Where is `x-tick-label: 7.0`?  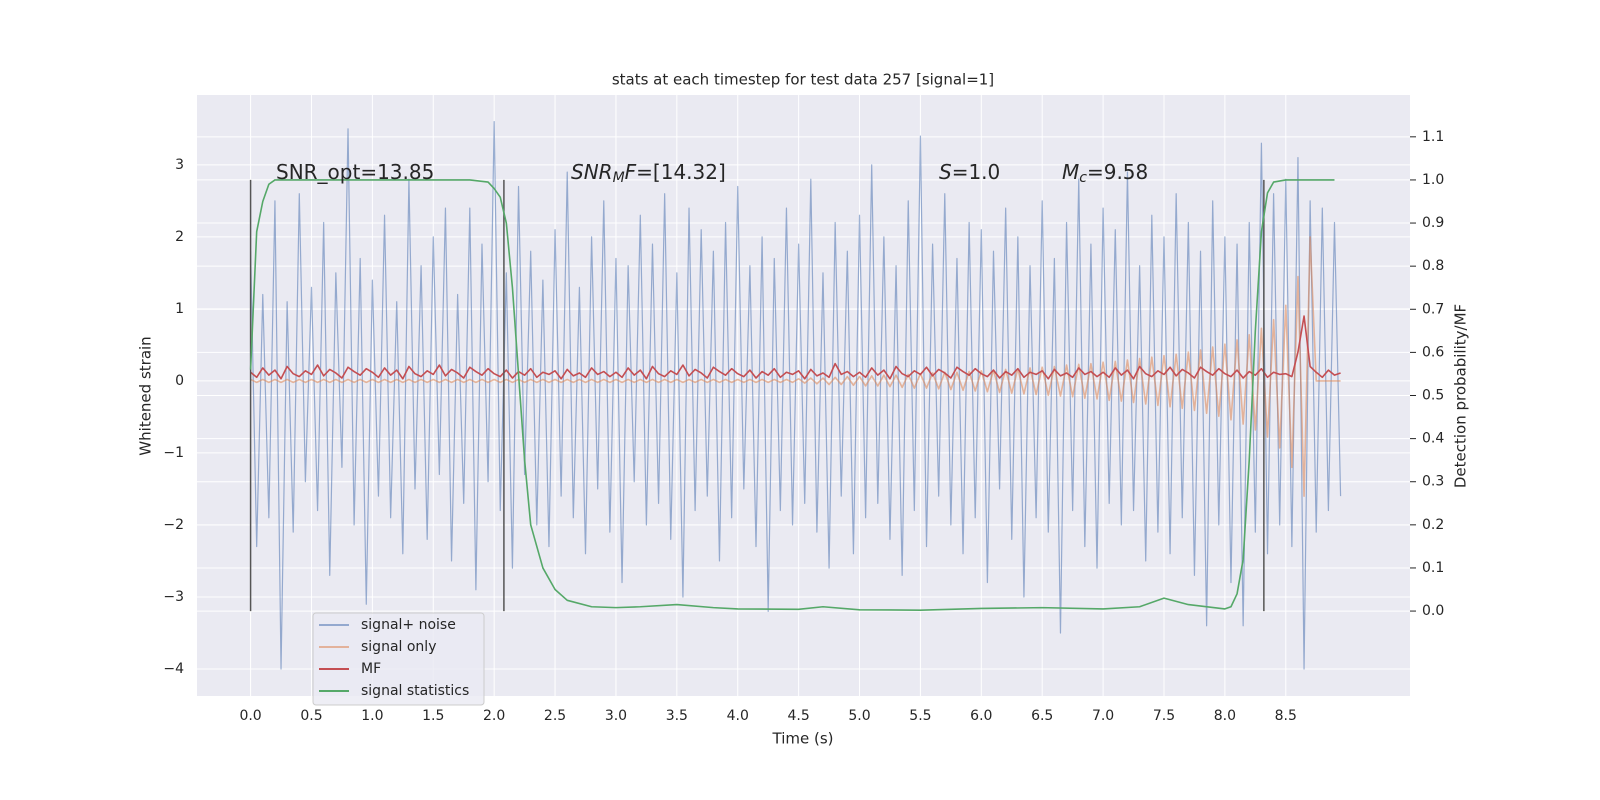 x-tick-label: 7.0 is located at coordinates (1103, 716).